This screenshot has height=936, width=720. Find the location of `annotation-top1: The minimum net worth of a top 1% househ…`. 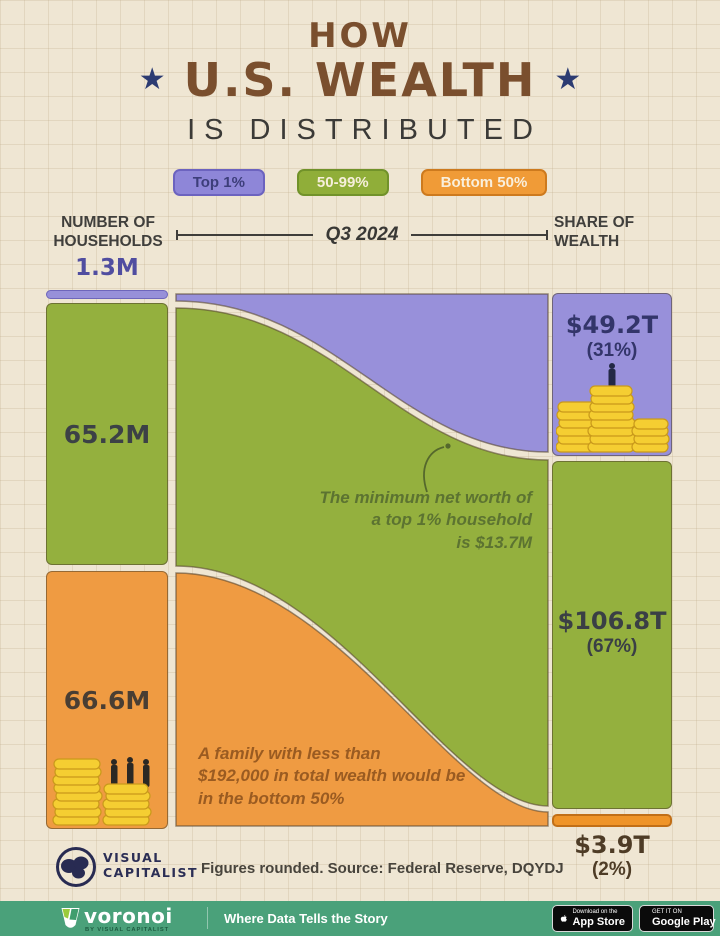

annotation-top1: The minimum net worth of a top 1% househ… is located at coordinates (426, 520).